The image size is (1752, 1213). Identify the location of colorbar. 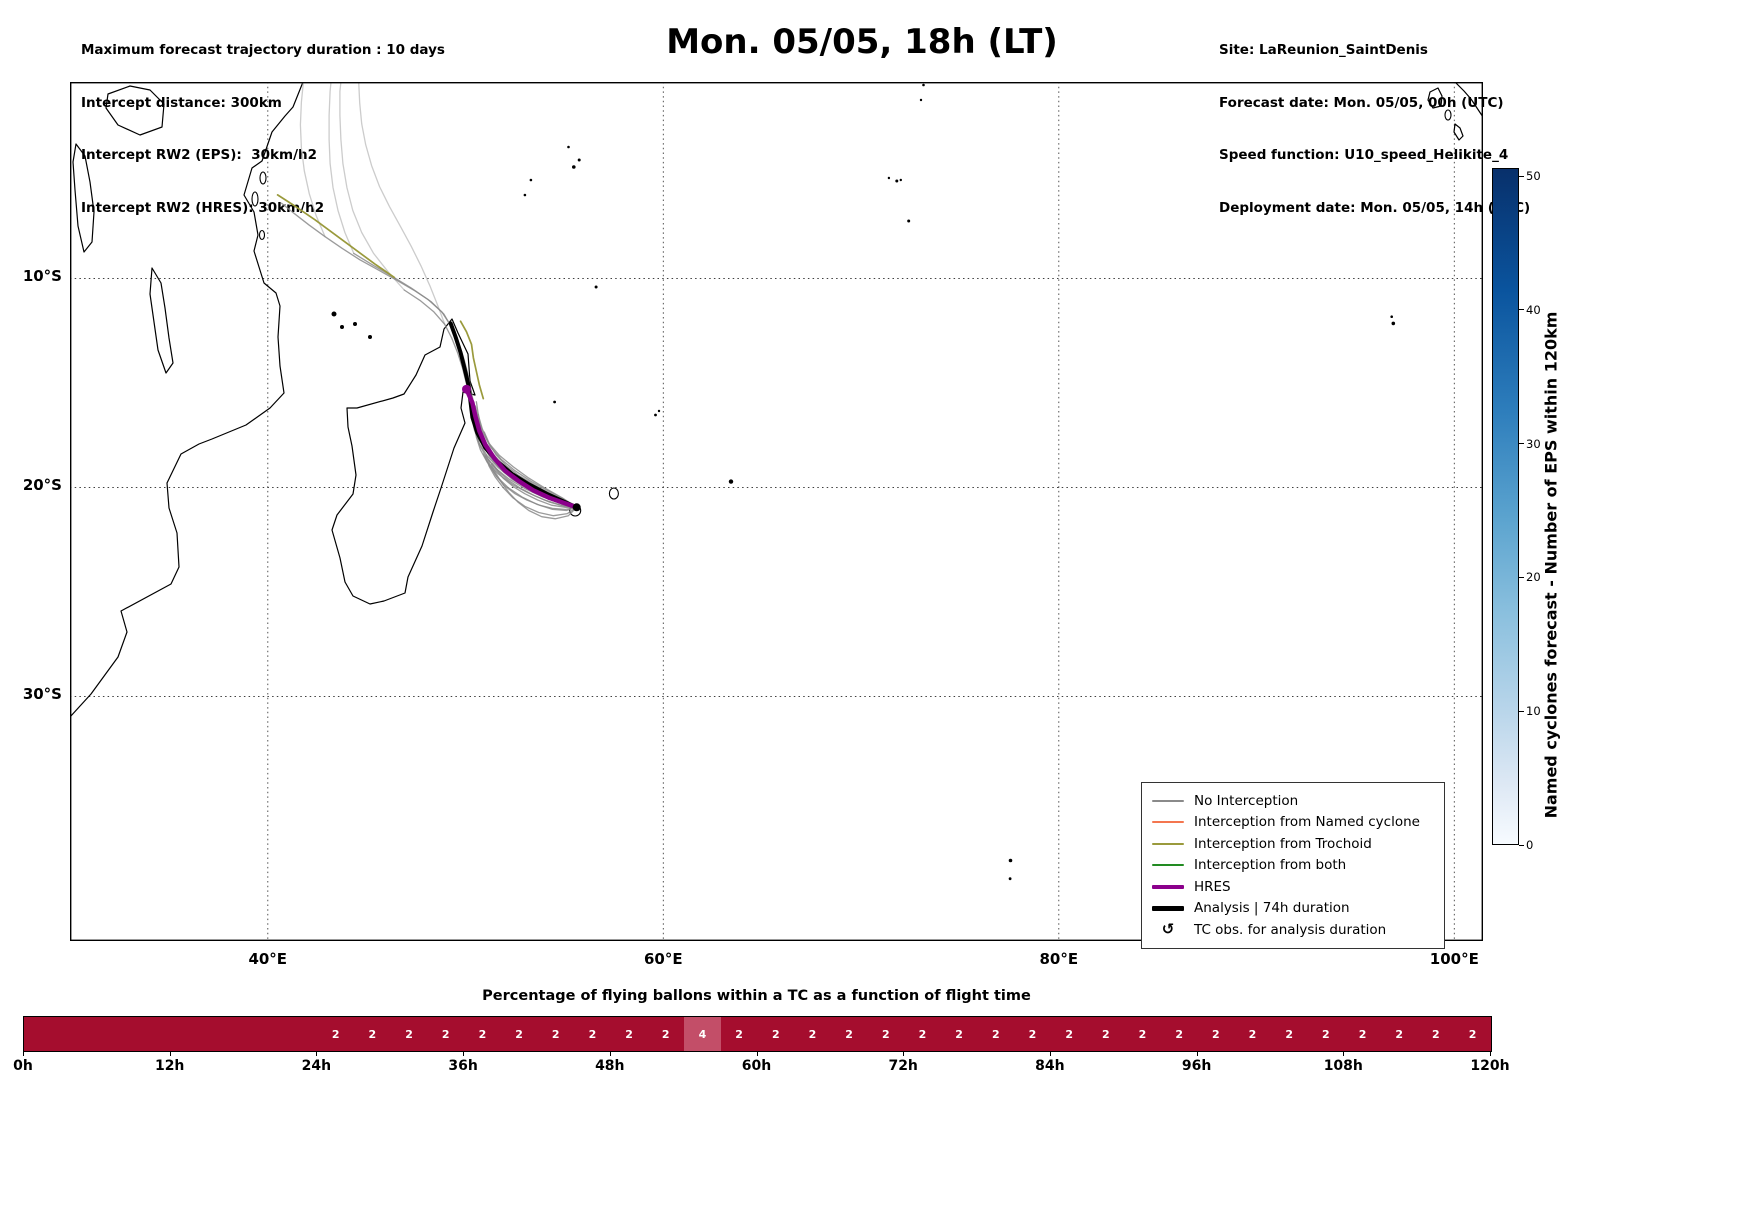
(1505, 506).